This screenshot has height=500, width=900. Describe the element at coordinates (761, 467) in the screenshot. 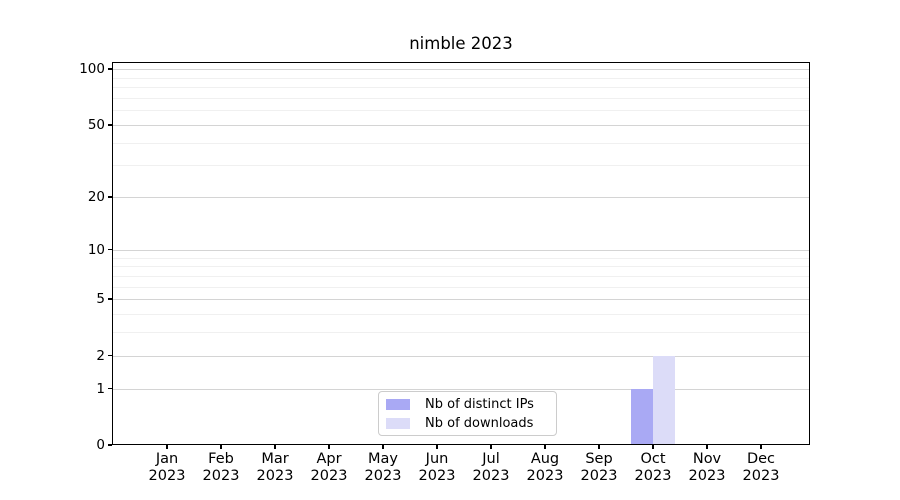

I see `x-tick-label: Dec 2023` at that location.